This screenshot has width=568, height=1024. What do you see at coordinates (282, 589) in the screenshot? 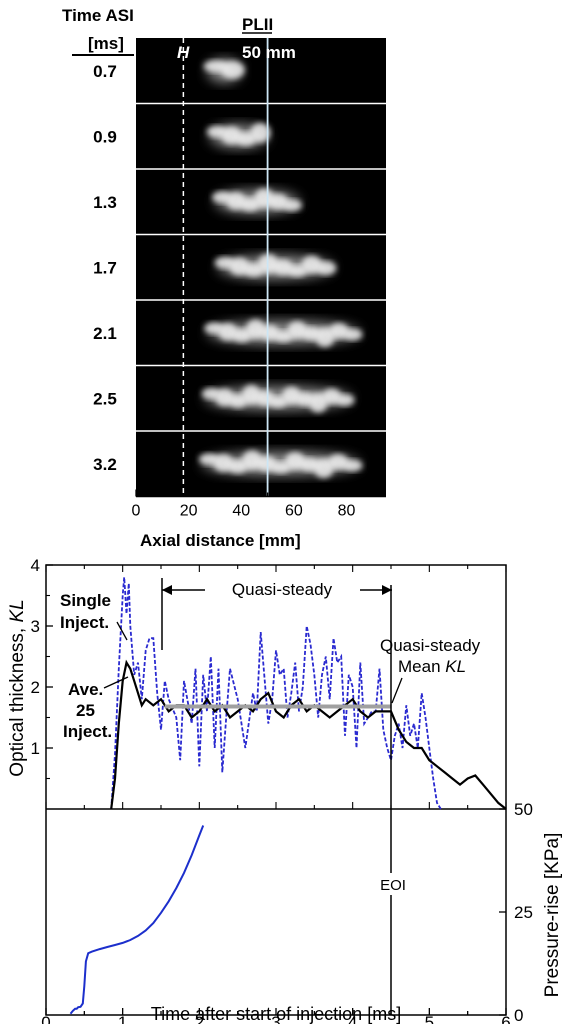
I see `quasi-steady-label: Quasi-steady` at bounding box center [282, 589].